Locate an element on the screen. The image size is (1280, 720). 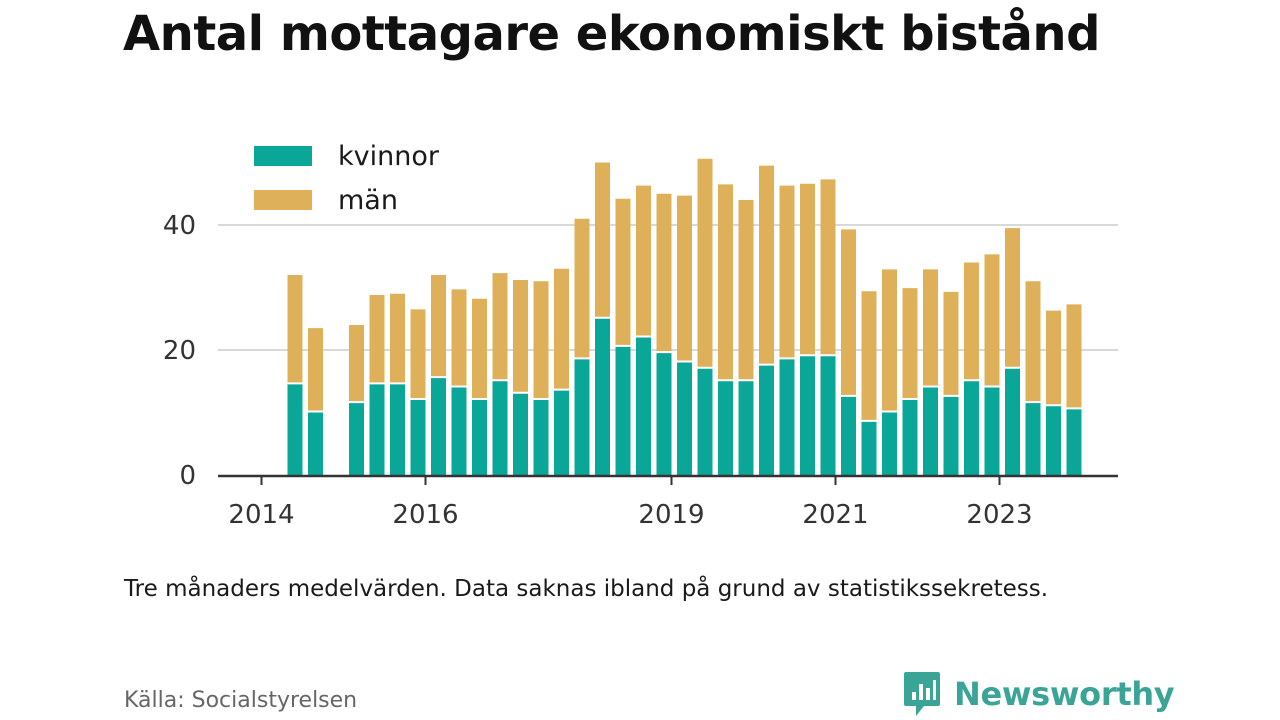
y-tick-label: 40 is located at coordinates (179, 226).